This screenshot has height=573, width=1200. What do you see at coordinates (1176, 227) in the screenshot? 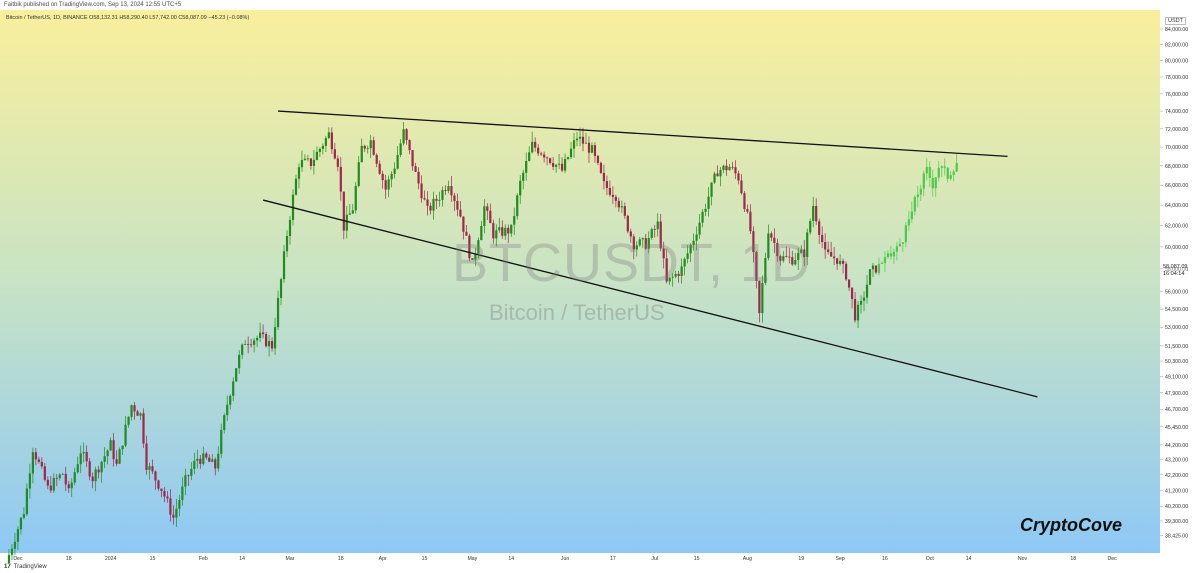
I see `price-tick-label: 62,000.00` at bounding box center [1176, 227].